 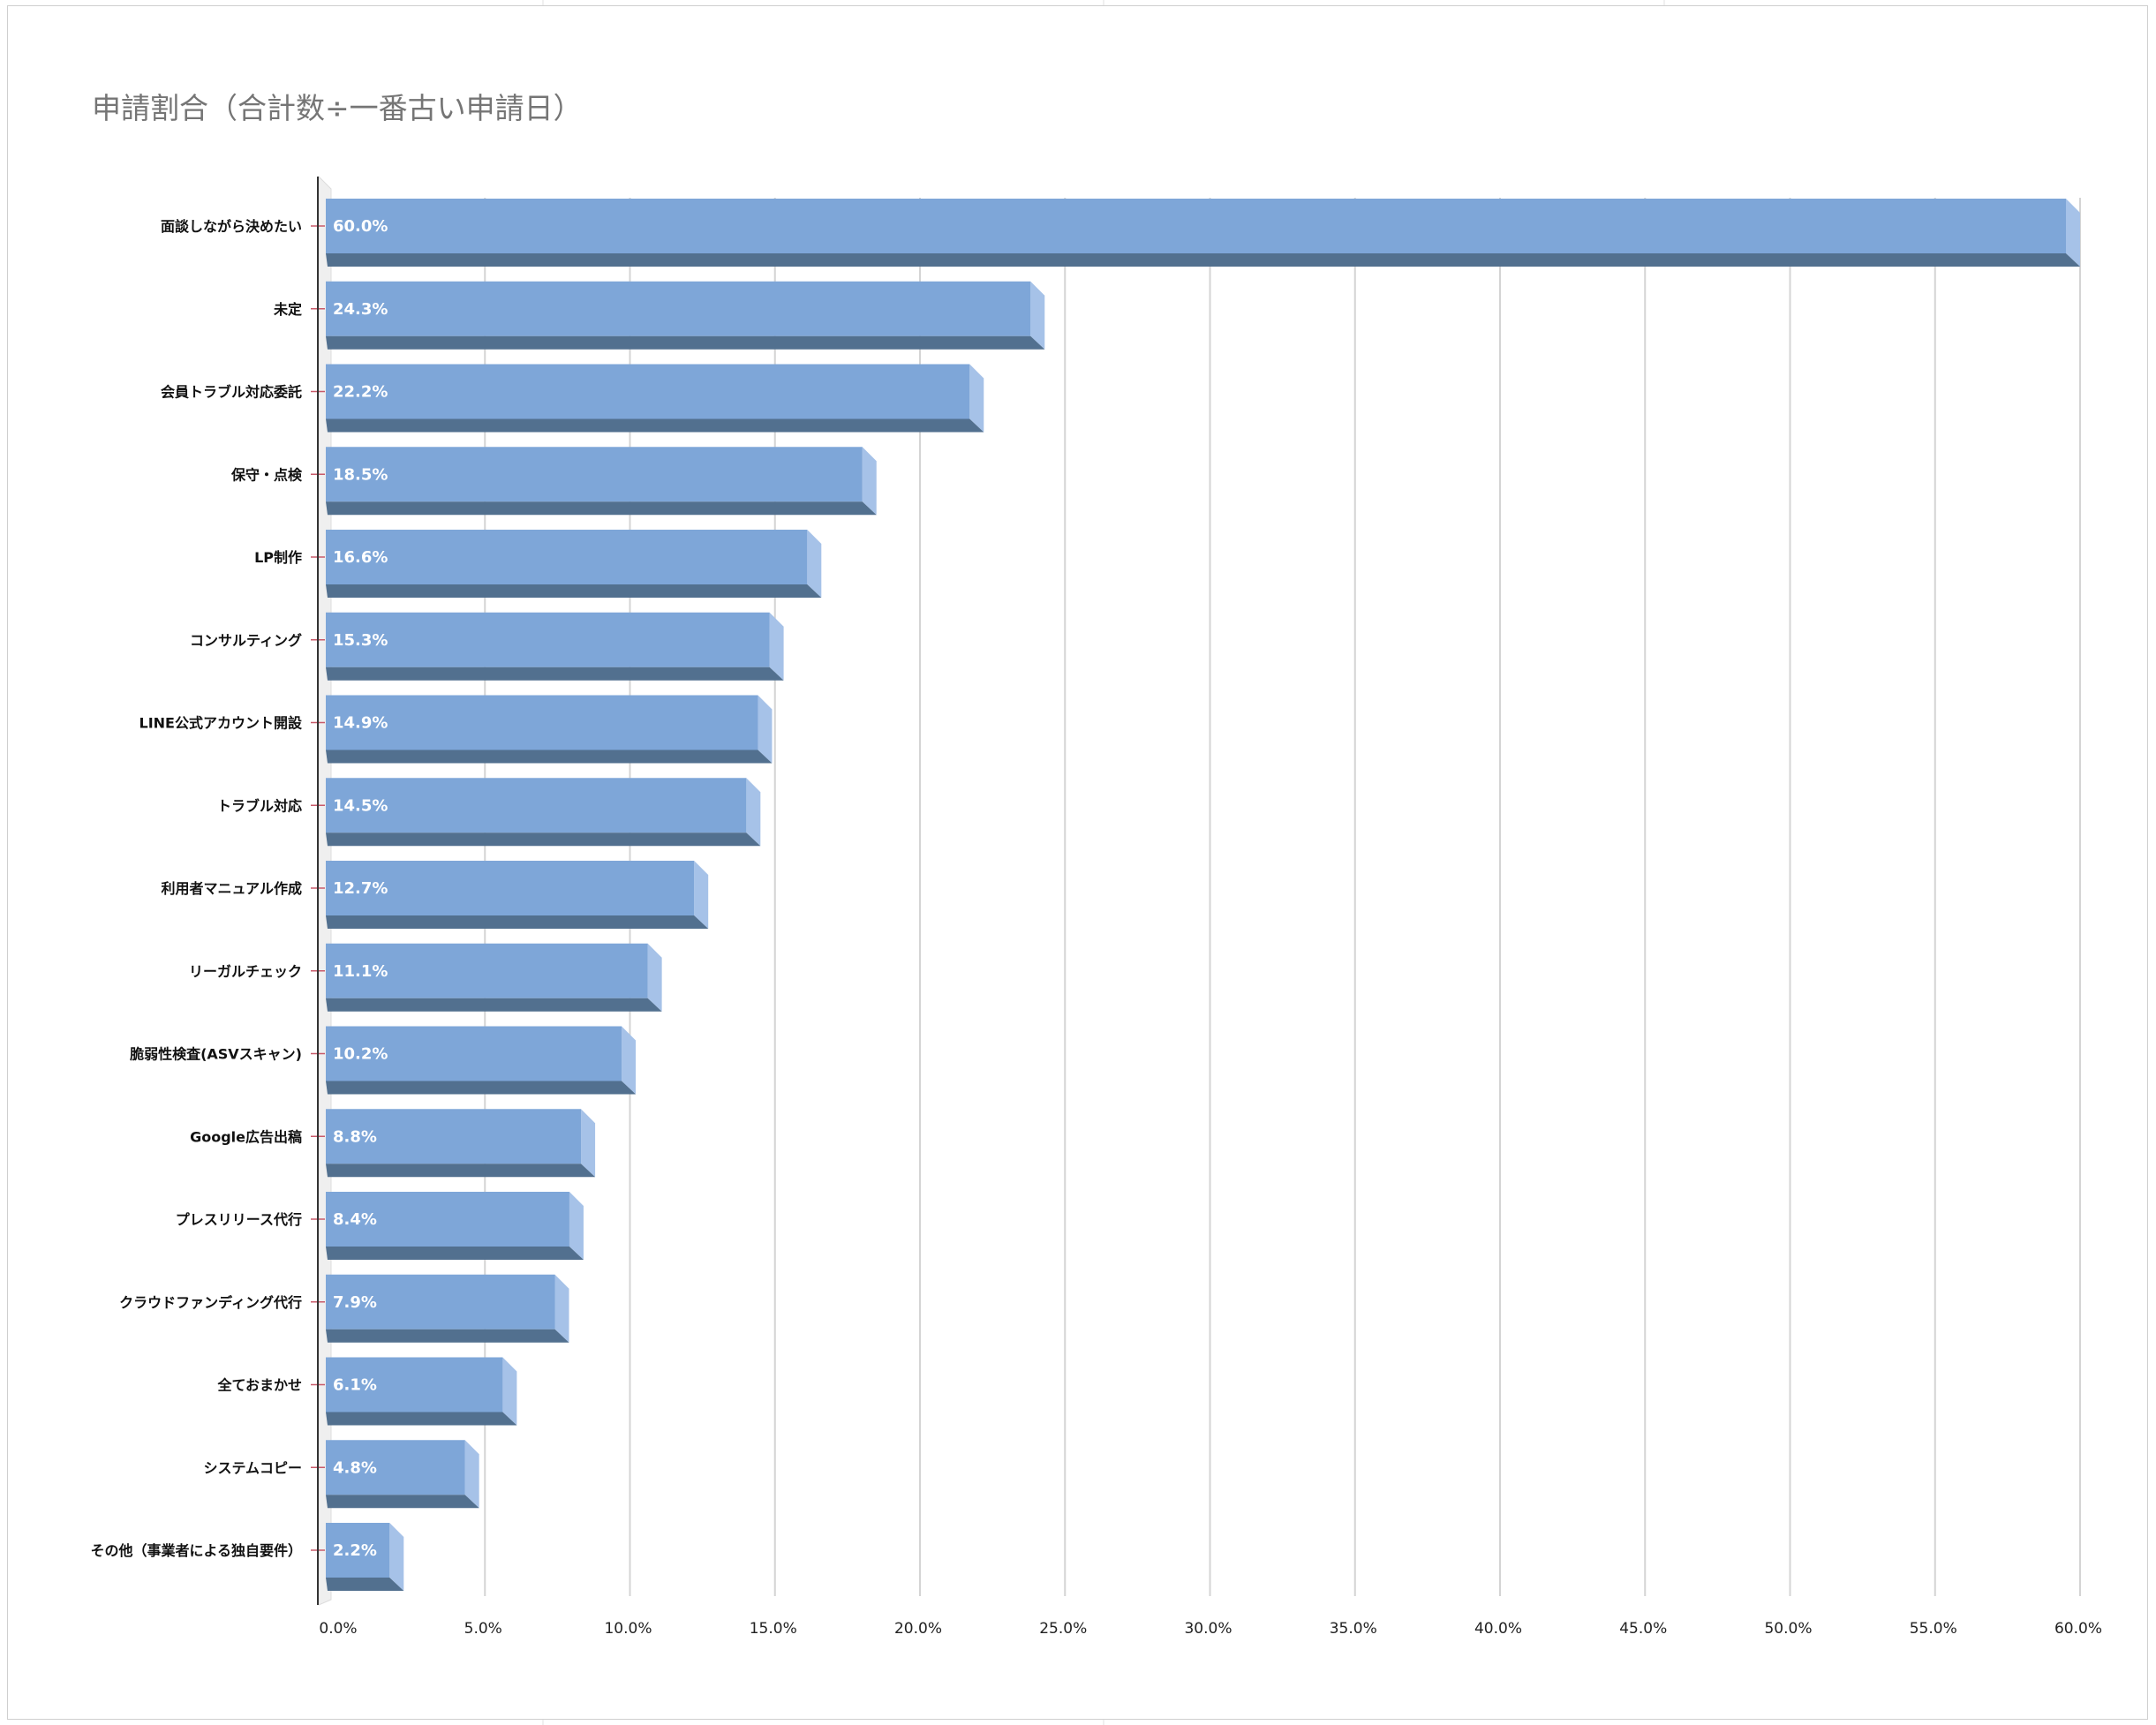 I want to click on bar: 24.3%, so click(x=685, y=315).